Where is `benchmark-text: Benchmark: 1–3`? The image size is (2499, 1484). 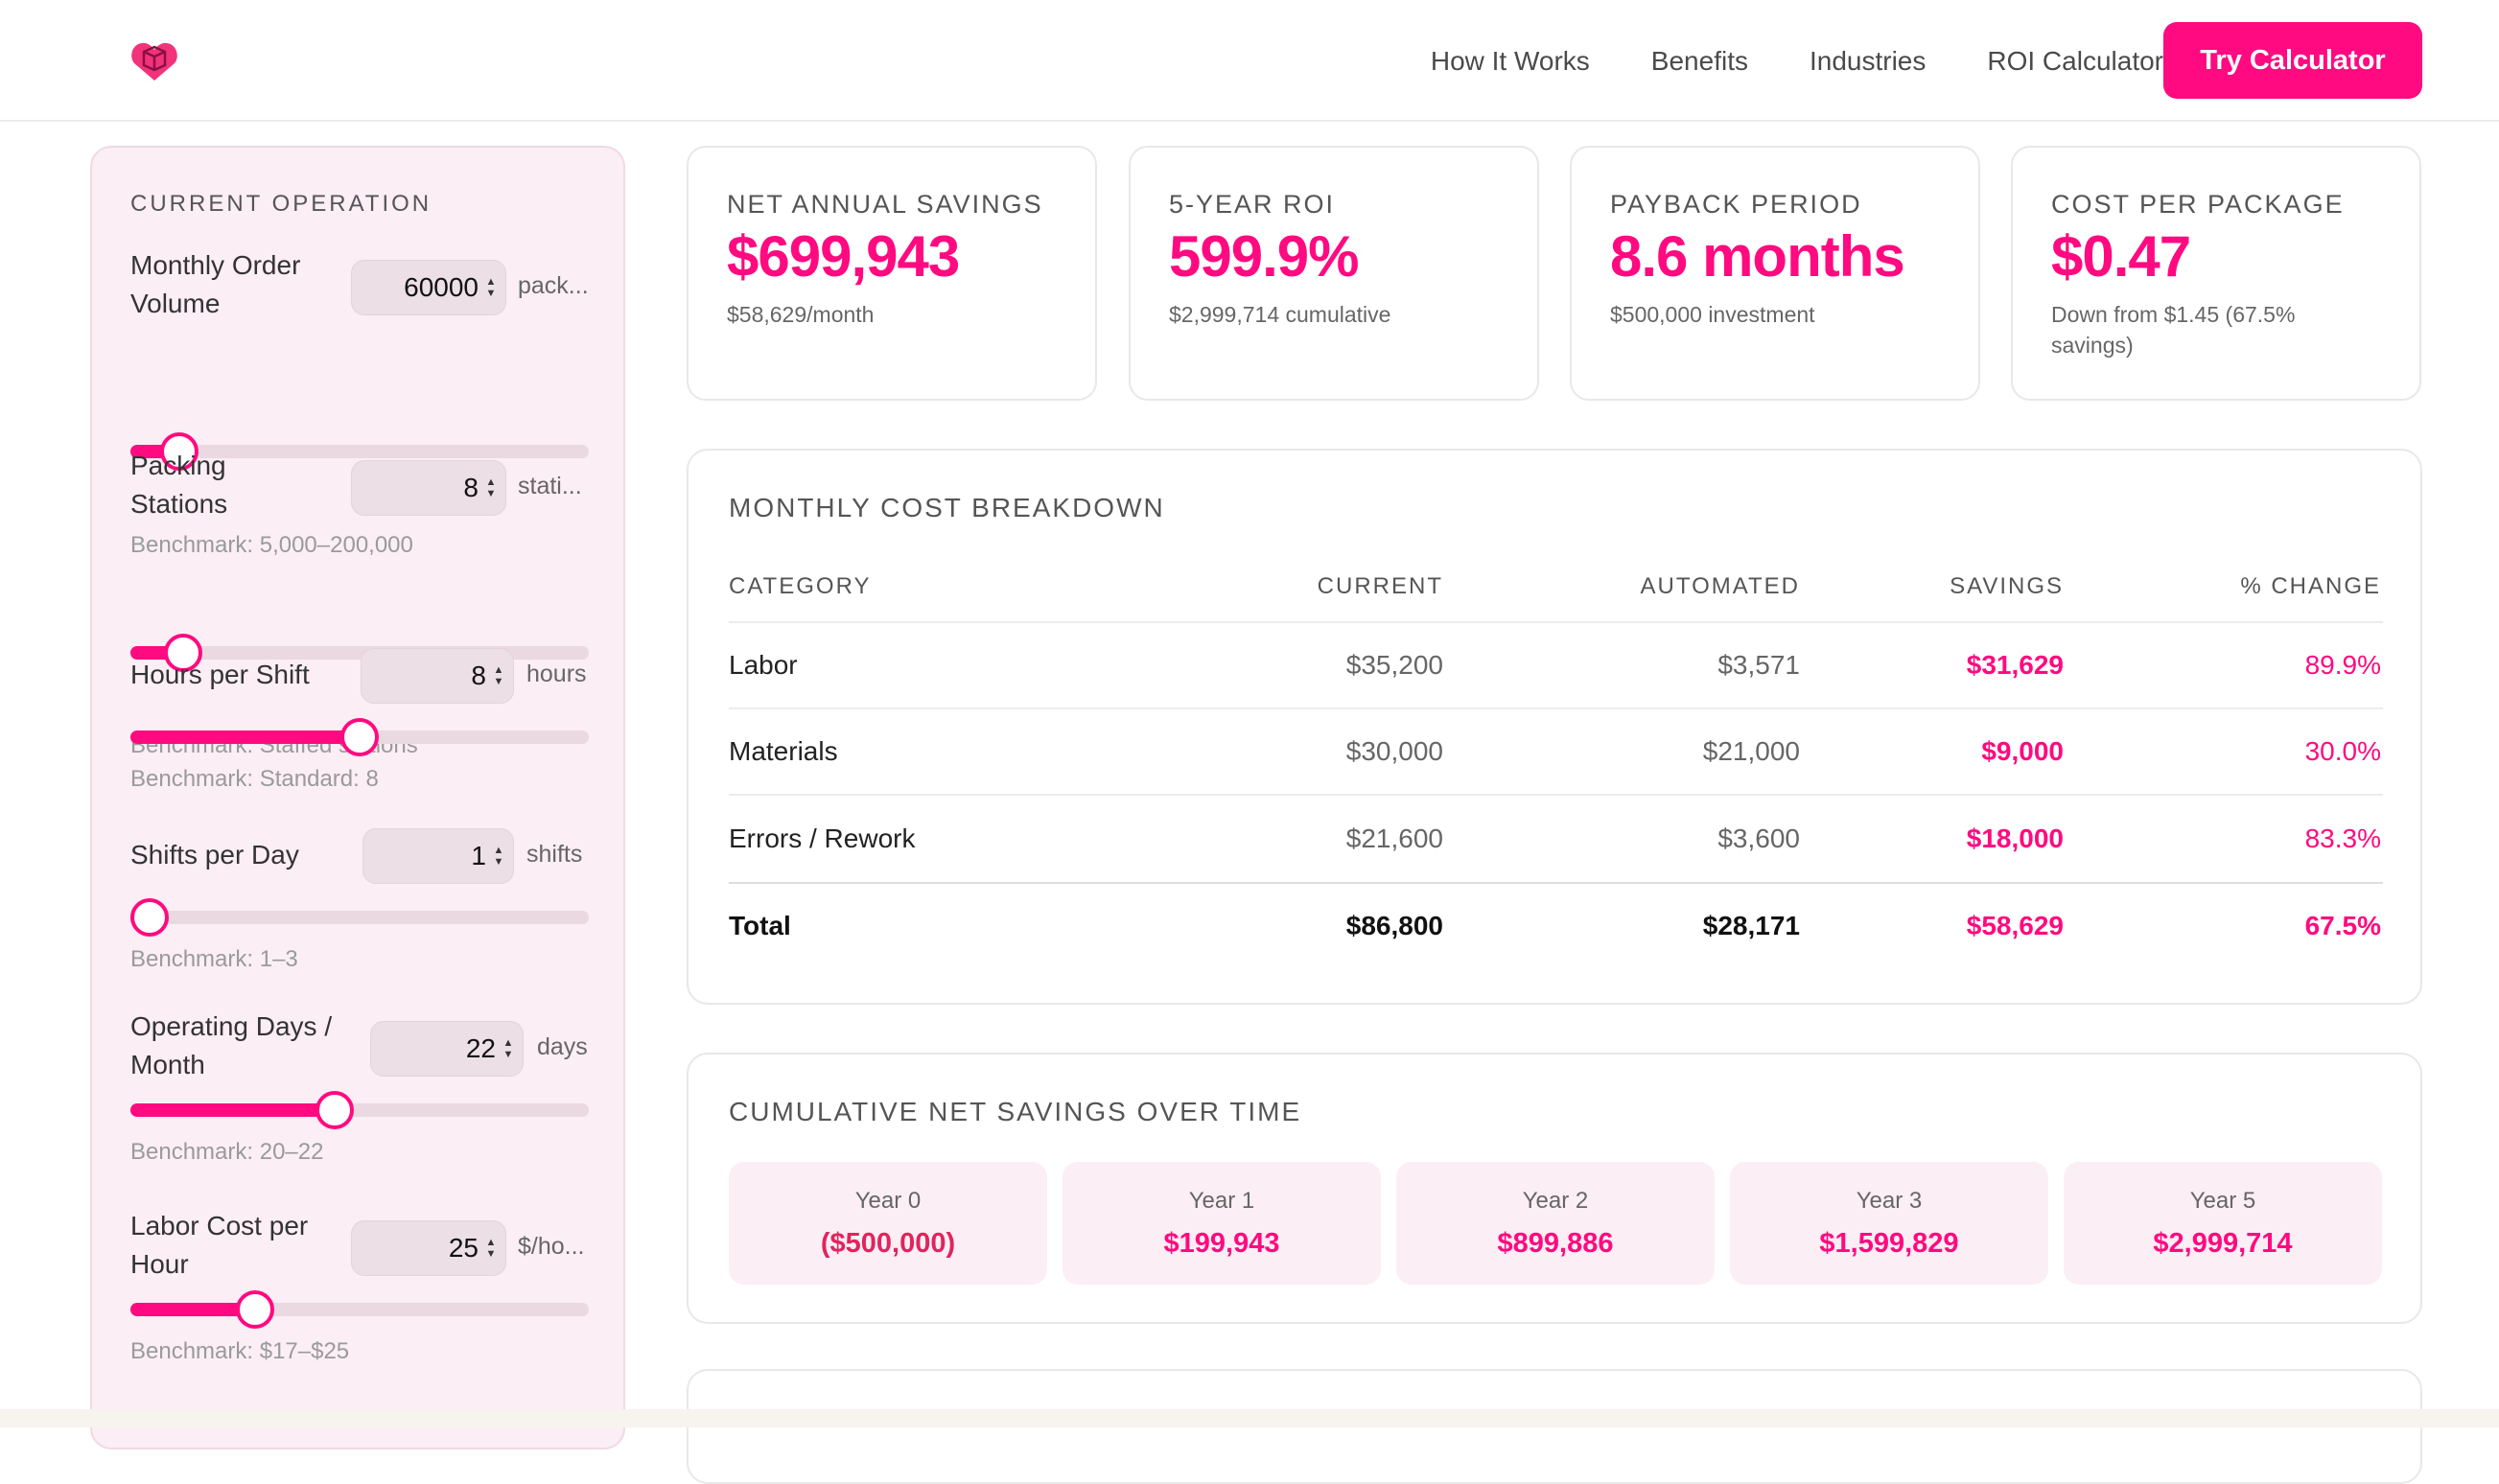 benchmark-text: Benchmark: 1–3 is located at coordinates (214, 959).